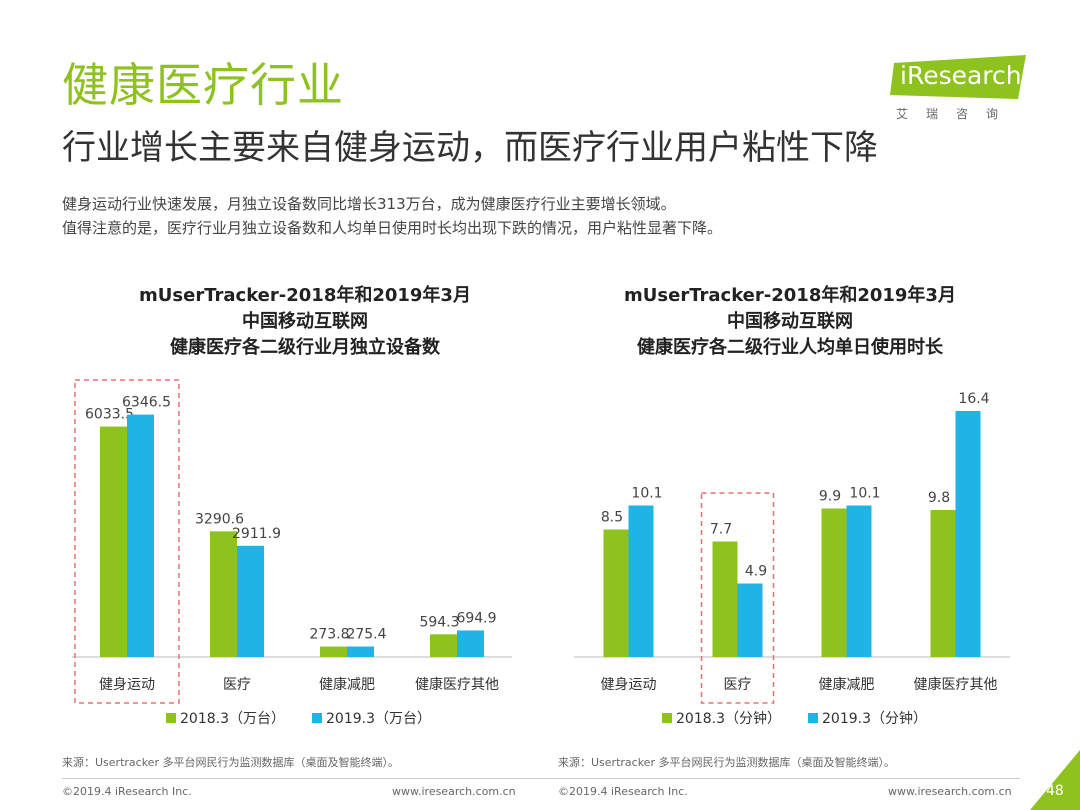  Describe the element at coordinates (790, 347) in the screenshot. I see `chart2-title-line-3: 健康医疗各二级行业人均单日使用时长` at that location.